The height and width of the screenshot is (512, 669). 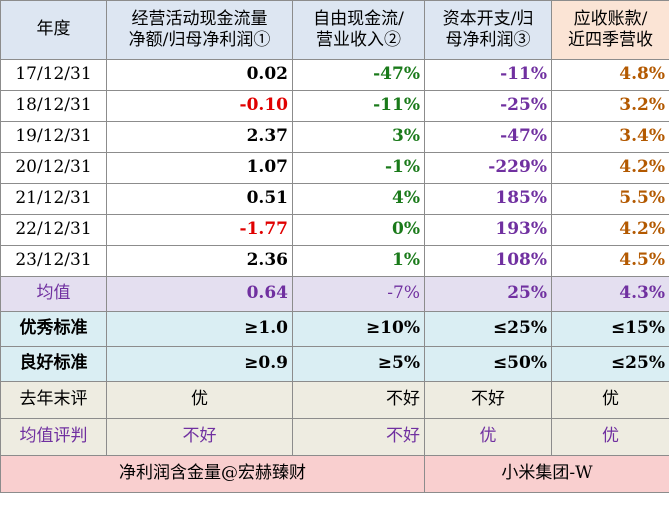 I want to click on header-col2: 自由现金流/ 营业收入②, so click(x=358, y=30).